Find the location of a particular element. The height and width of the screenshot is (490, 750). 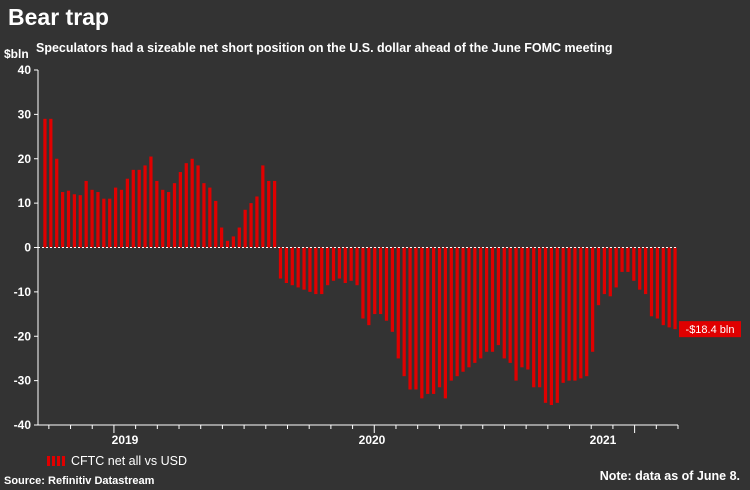

y-tick-label: 30 is located at coordinates (25, 114).